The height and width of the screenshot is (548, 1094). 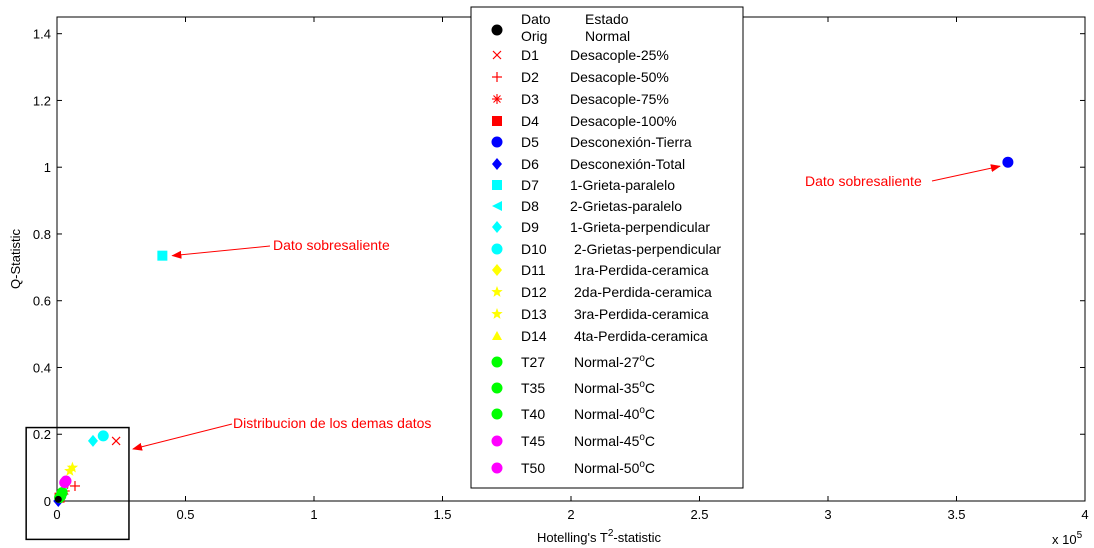 What do you see at coordinates (497, 30) in the screenshot?
I see `legend-marker-original` at bounding box center [497, 30].